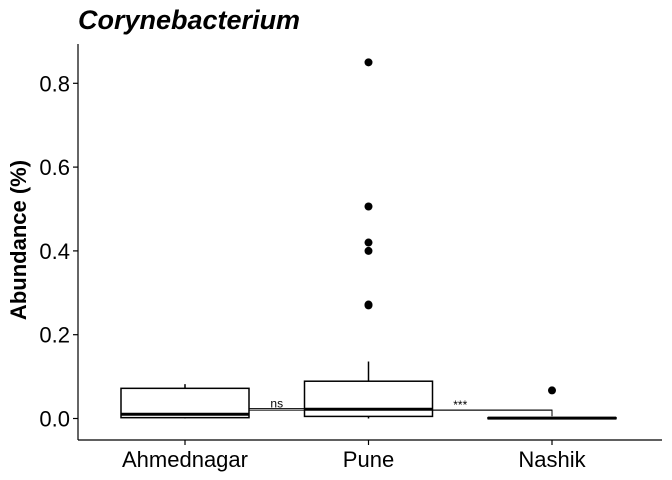 This screenshot has width=672, height=480. I want to click on significance-label: ***, so click(460, 405).